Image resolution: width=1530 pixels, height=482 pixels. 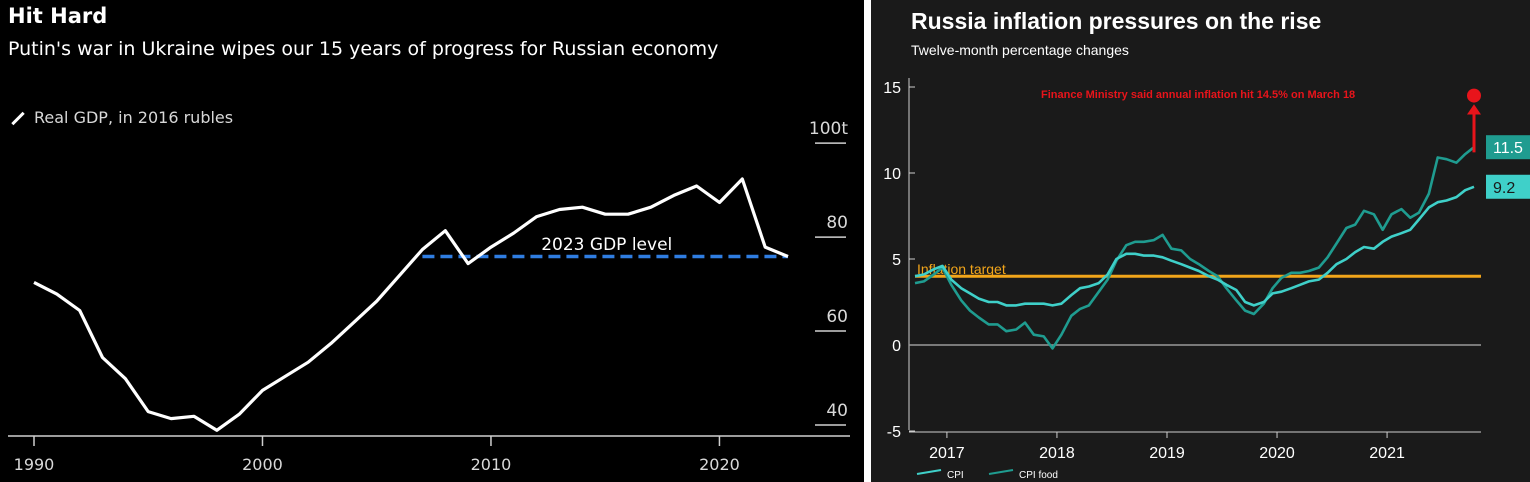 I want to click on cpi-food-end-label-box, so click(x=1508, y=147).